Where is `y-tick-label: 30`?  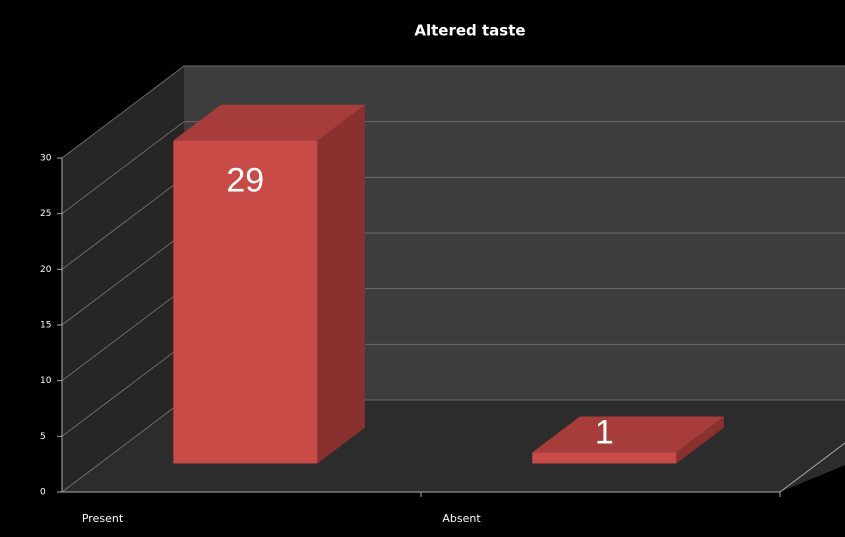 y-tick-label: 30 is located at coordinates (46, 159).